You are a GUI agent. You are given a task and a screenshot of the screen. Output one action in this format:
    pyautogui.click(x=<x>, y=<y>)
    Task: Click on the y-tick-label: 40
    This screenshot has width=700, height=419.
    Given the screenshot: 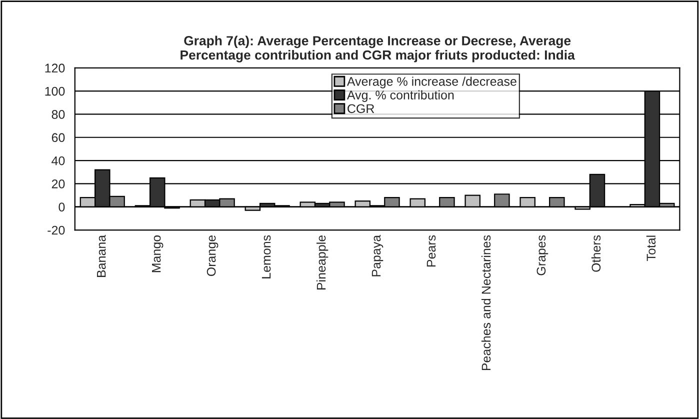 What is the action you would take?
    pyautogui.click(x=58, y=161)
    